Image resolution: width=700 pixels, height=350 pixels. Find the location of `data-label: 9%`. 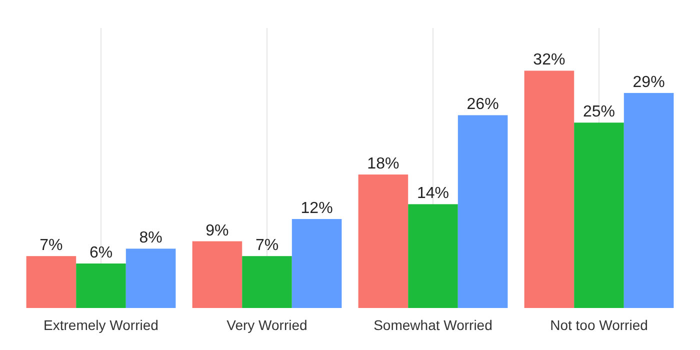

data-label: 9% is located at coordinates (217, 231).